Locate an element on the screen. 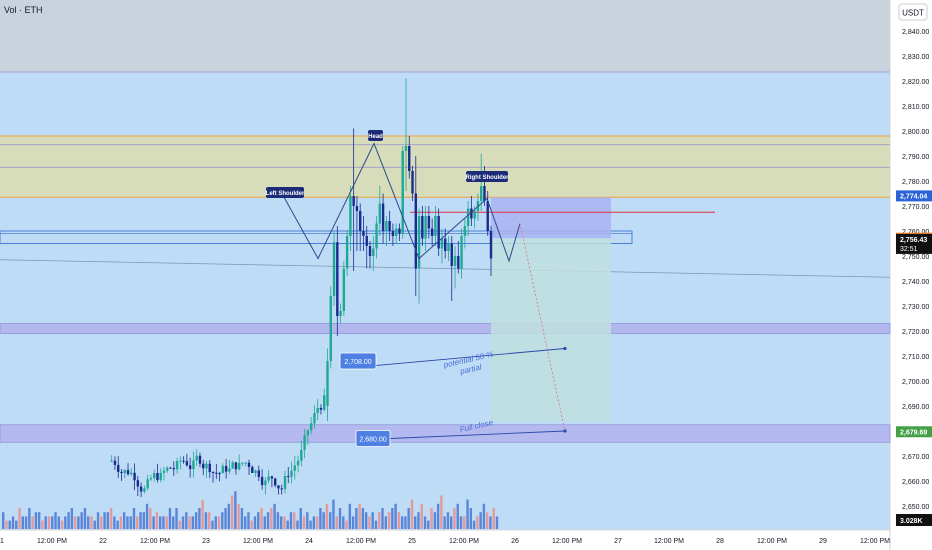 This screenshot has height=550, width=932. partial-callout-text: 2,708.00 is located at coordinates (357, 362).